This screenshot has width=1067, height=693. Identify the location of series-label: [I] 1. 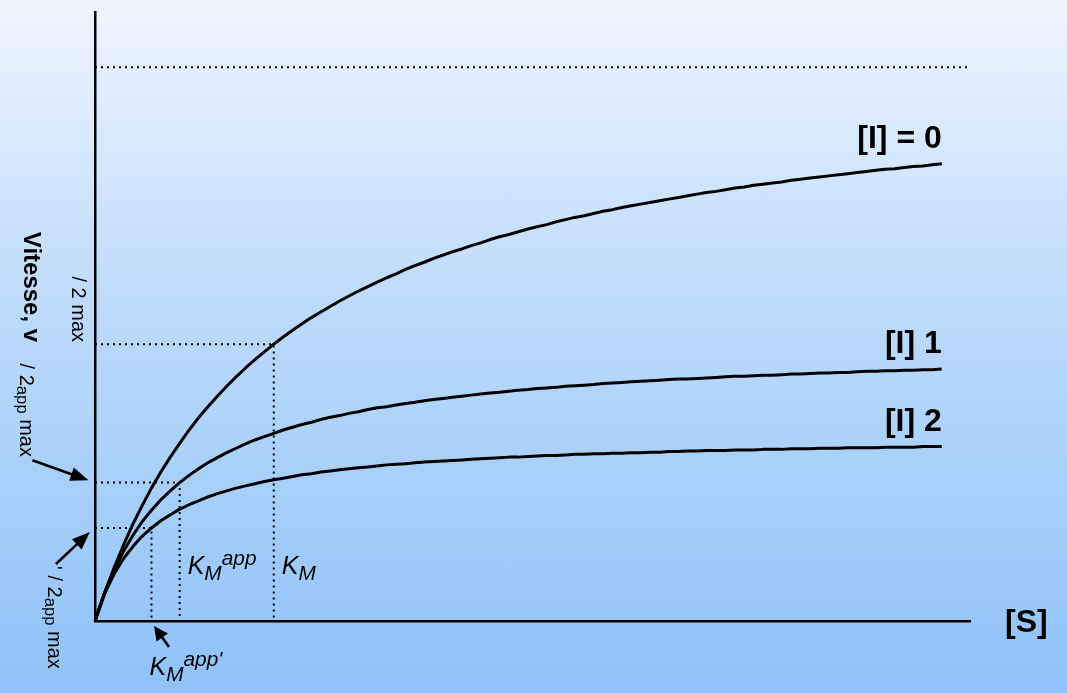
(913, 343).